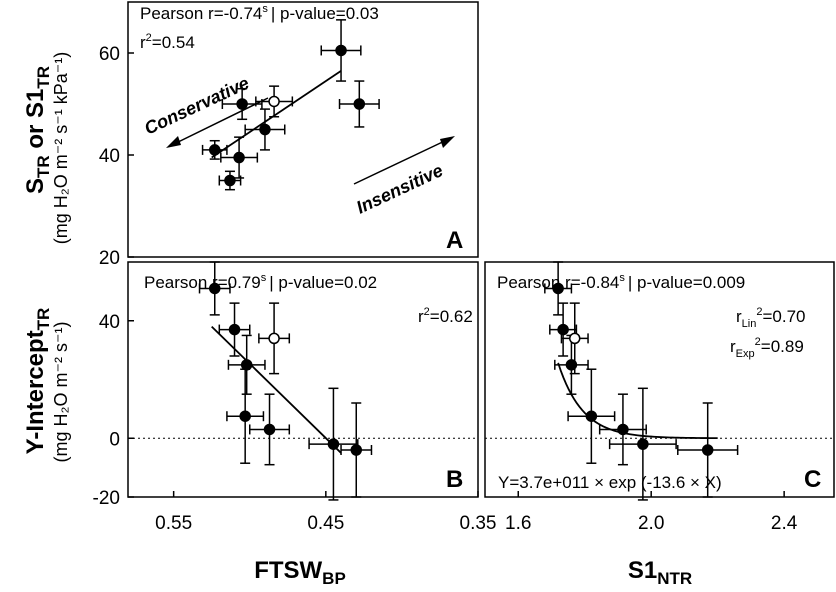 The width and height of the screenshot is (836, 592). Describe the element at coordinates (771, 318) in the screenshot. I see `panel-c-rlin: rLin2=0.70` at that location.